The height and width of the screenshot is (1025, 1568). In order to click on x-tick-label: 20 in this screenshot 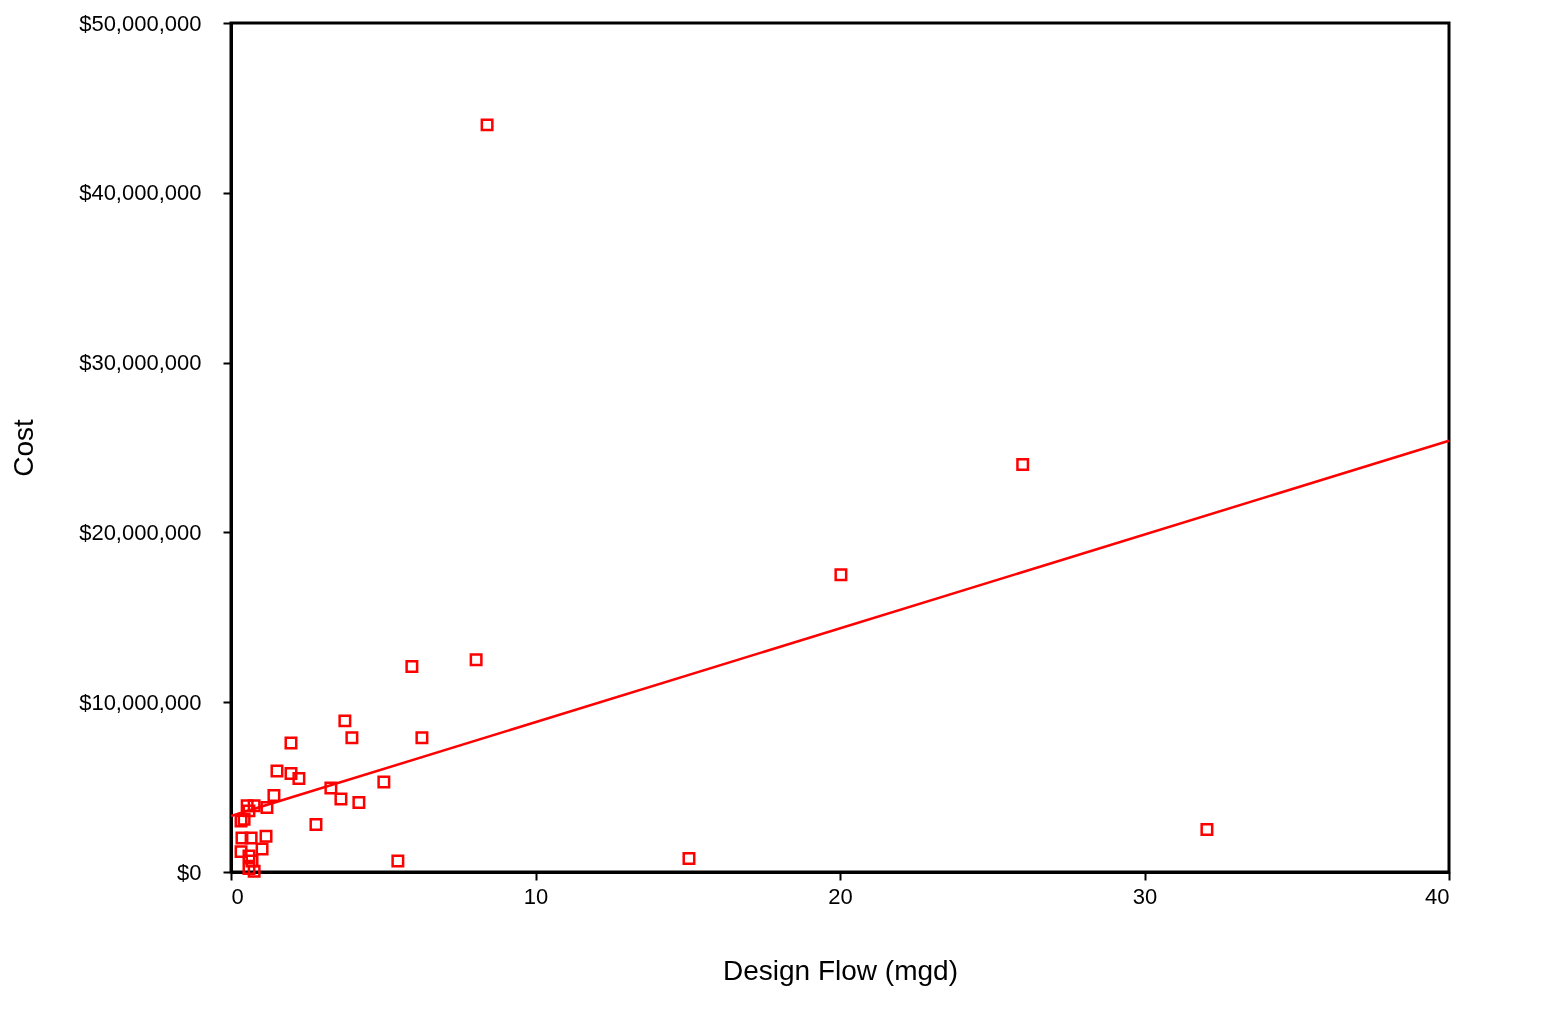, I will do `click(840, 896)`.